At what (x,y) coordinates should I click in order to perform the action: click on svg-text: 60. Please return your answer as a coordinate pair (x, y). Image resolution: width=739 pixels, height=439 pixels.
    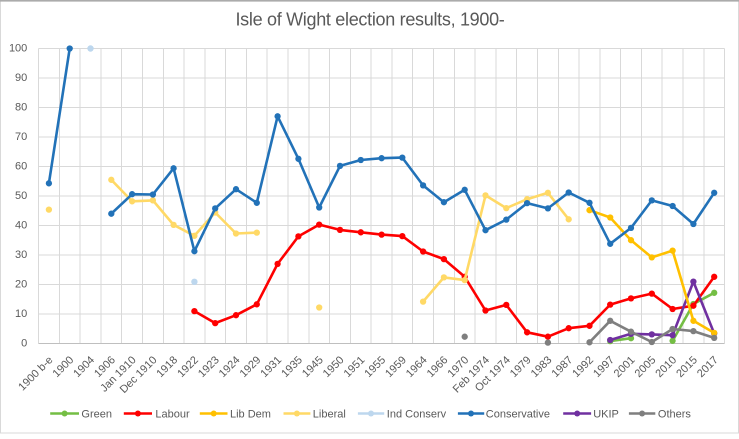
    Looking at the image, I should click on (21, 167).